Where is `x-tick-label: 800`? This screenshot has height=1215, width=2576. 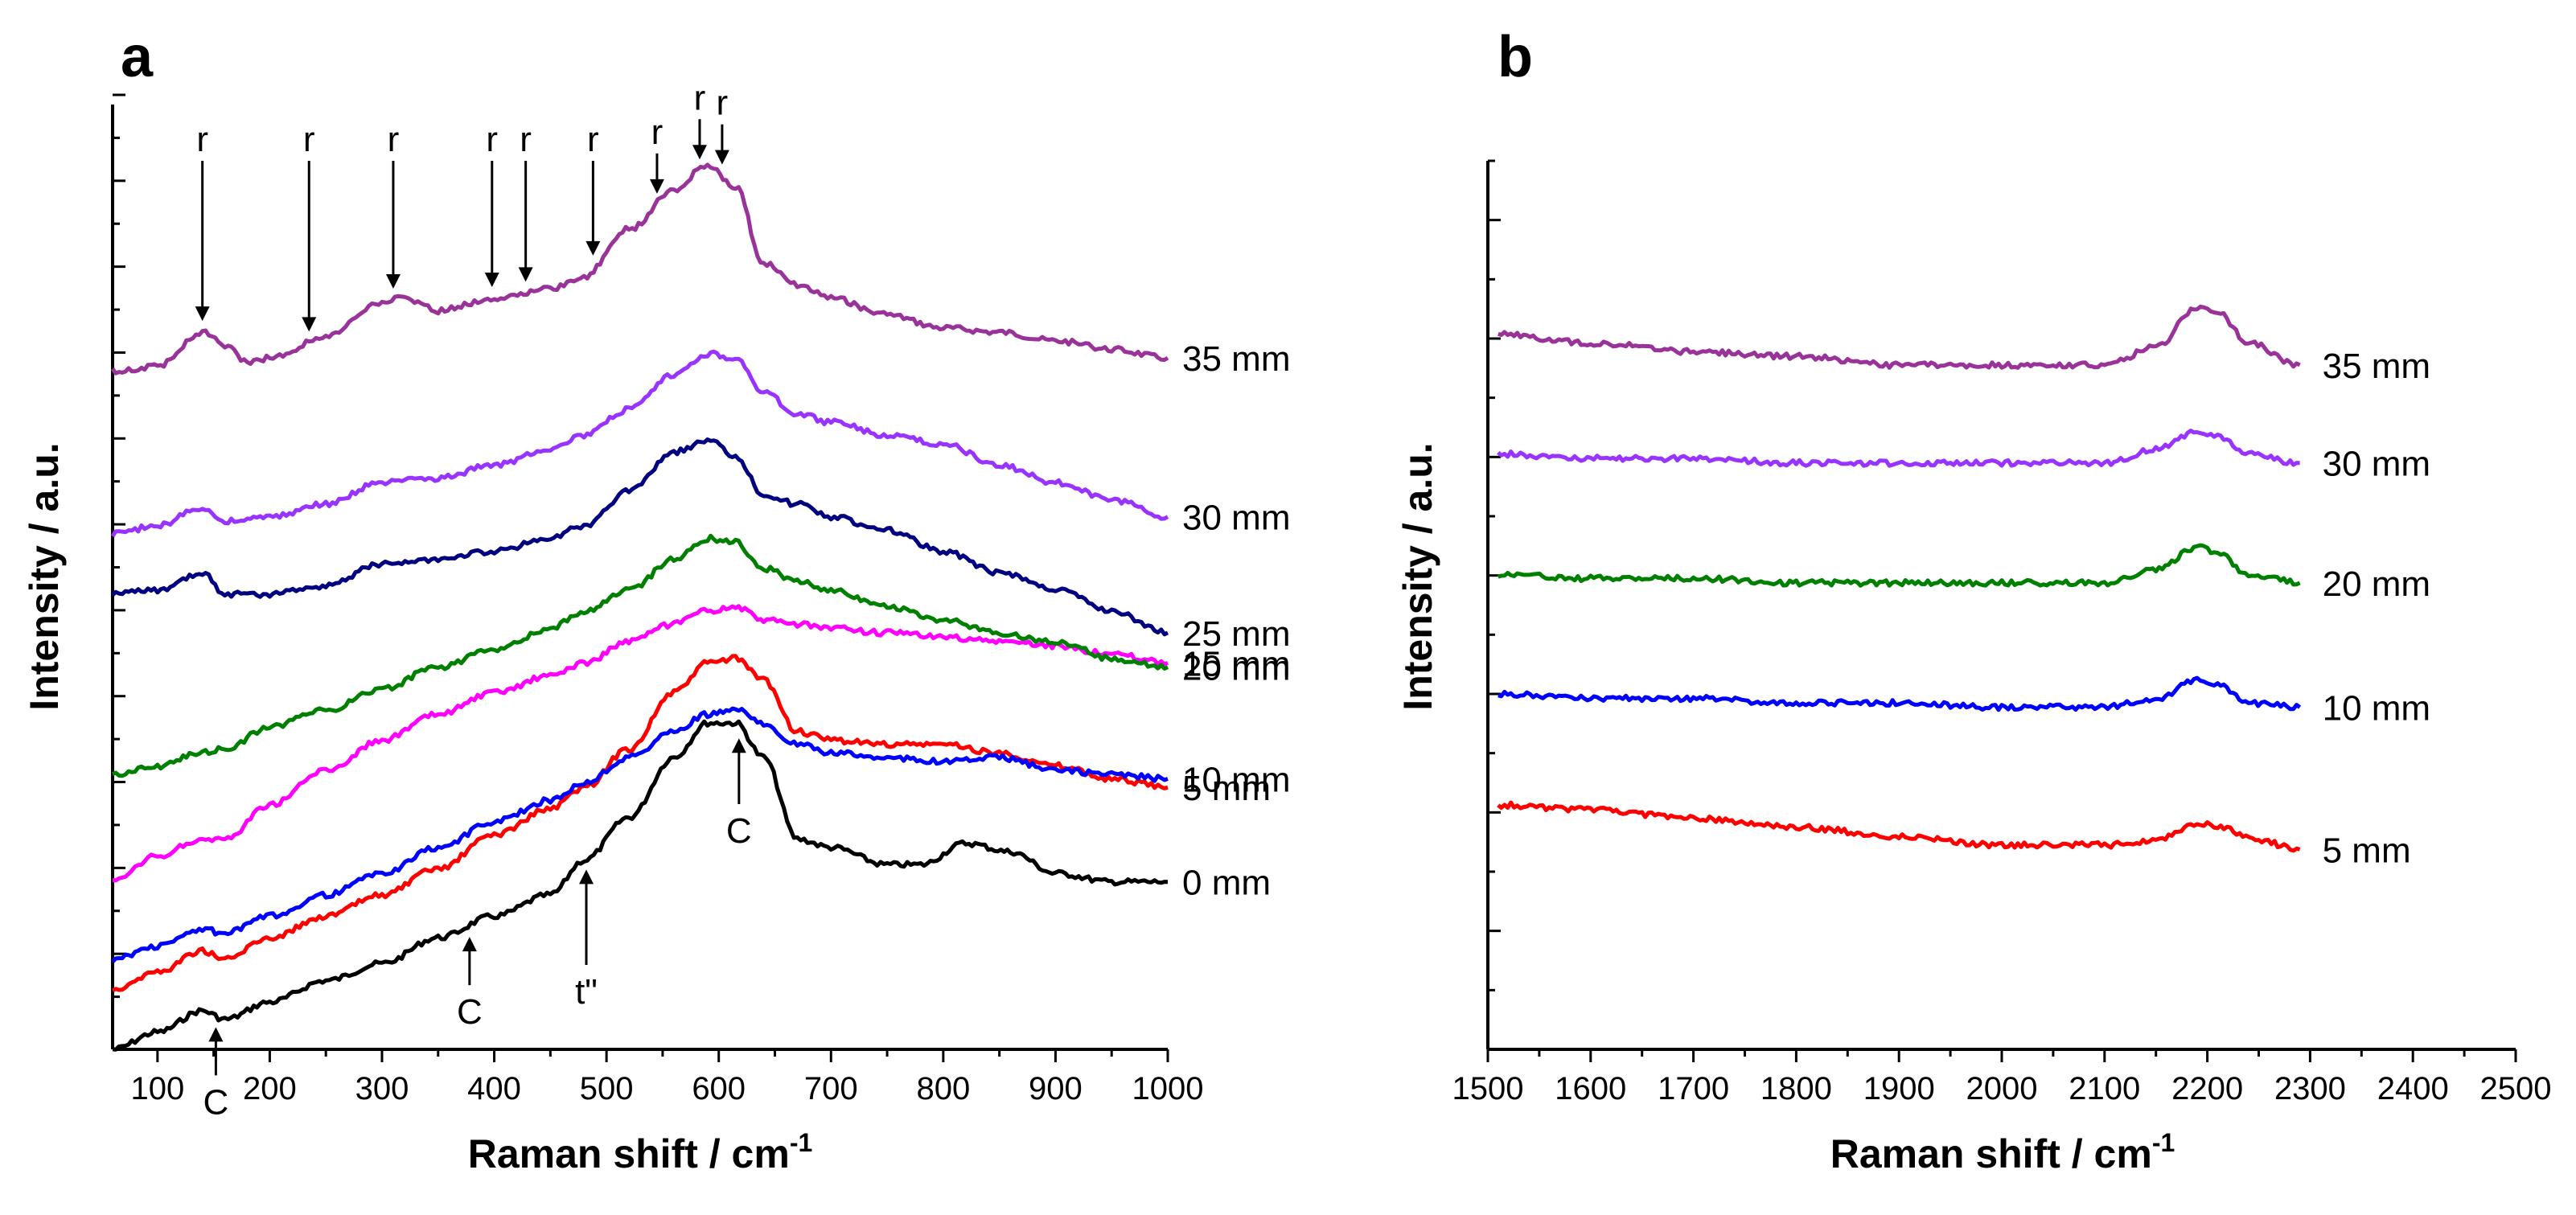
x-tick-label: 800 is located at coordinates (943, 1088).